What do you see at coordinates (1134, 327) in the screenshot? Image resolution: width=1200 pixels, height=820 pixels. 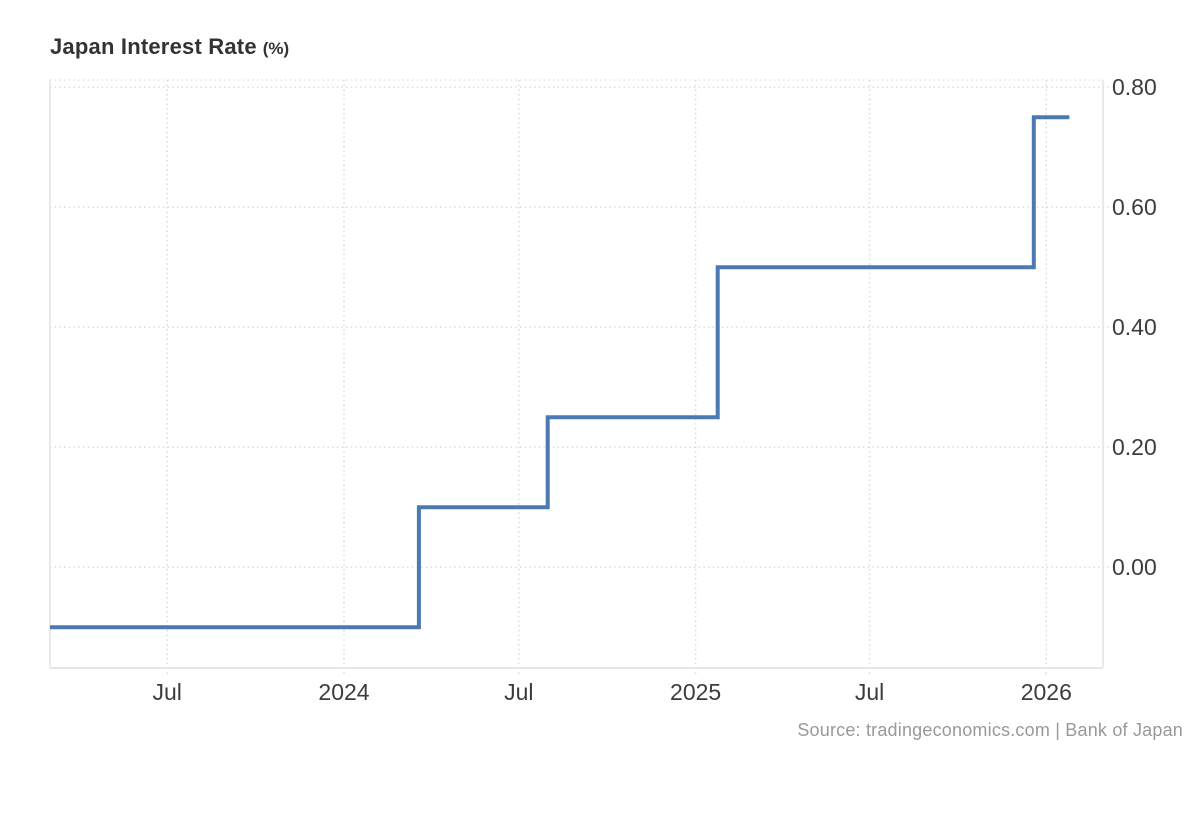 I see `y-tick-label: 0.40` at bounding box center [1134, 327].